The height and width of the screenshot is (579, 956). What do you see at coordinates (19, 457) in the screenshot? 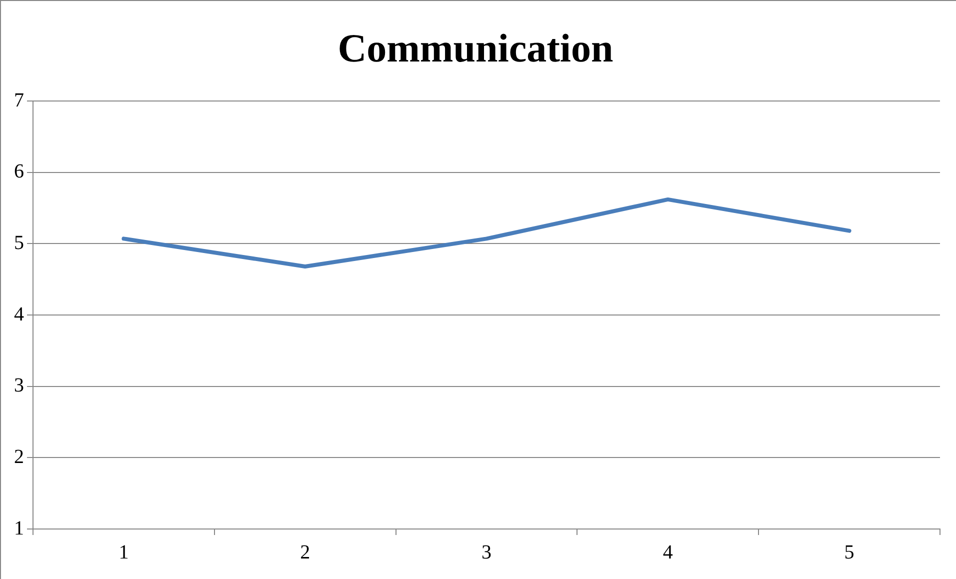
I see `y-tick-label: 2` at bounding box center [19, 457].